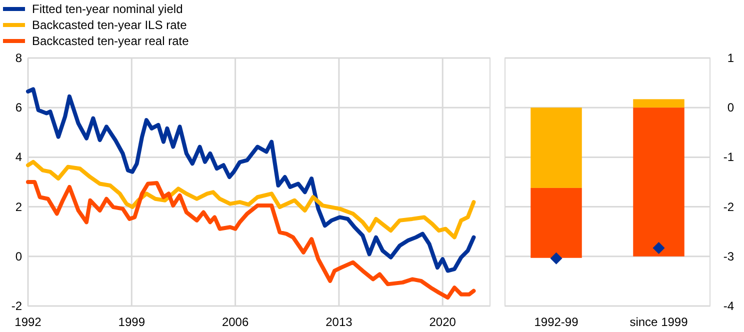 The width and height of the screenshot is (744, 332). Describe the element at coordinates (110, 25) in the screenshot. I see `legend-label: Backcasted ten-year ILS rate` at that location.